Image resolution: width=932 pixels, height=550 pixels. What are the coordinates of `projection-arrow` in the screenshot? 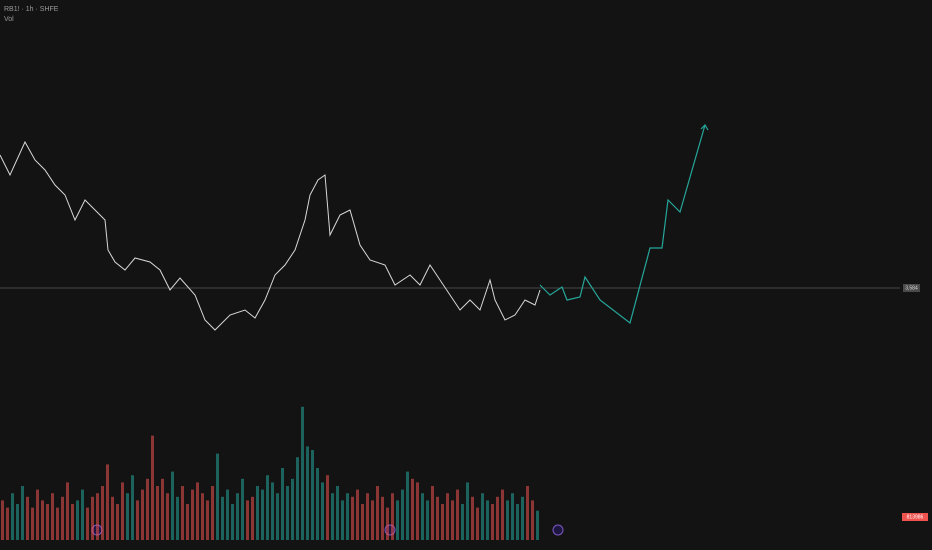 It's located at (704, 127).